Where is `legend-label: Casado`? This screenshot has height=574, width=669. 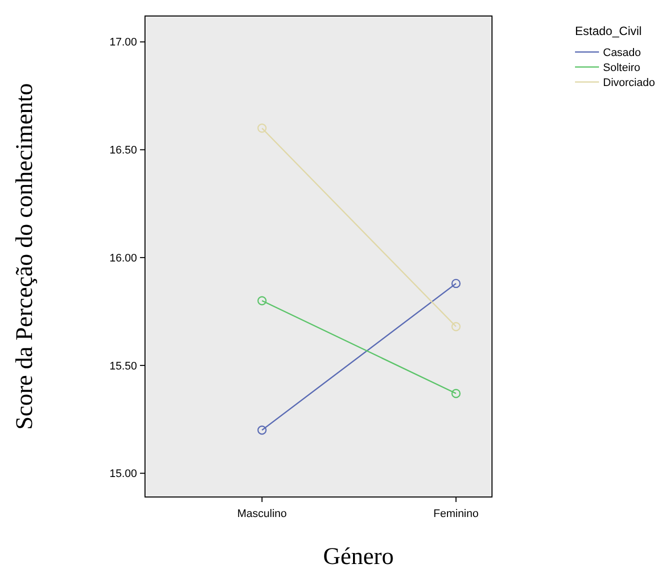 legend-label: Casado is located at coordinates (622, 52).